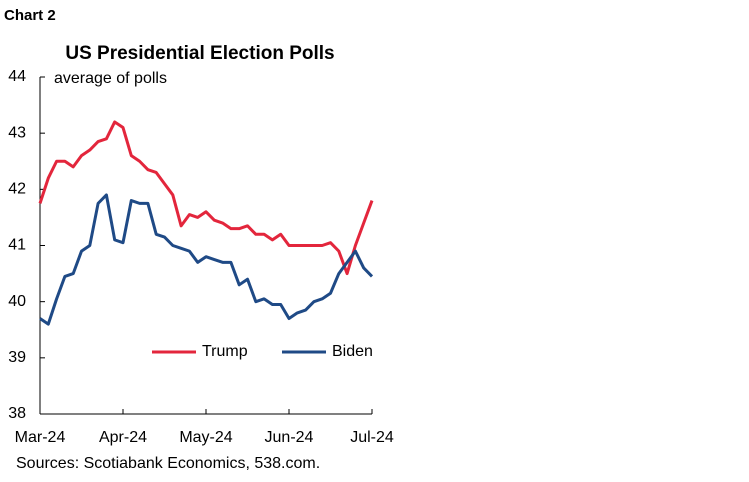  Describe the element at coordinates (17, 413) in the screenshot. I see `y-tick-label: 38` at that location.